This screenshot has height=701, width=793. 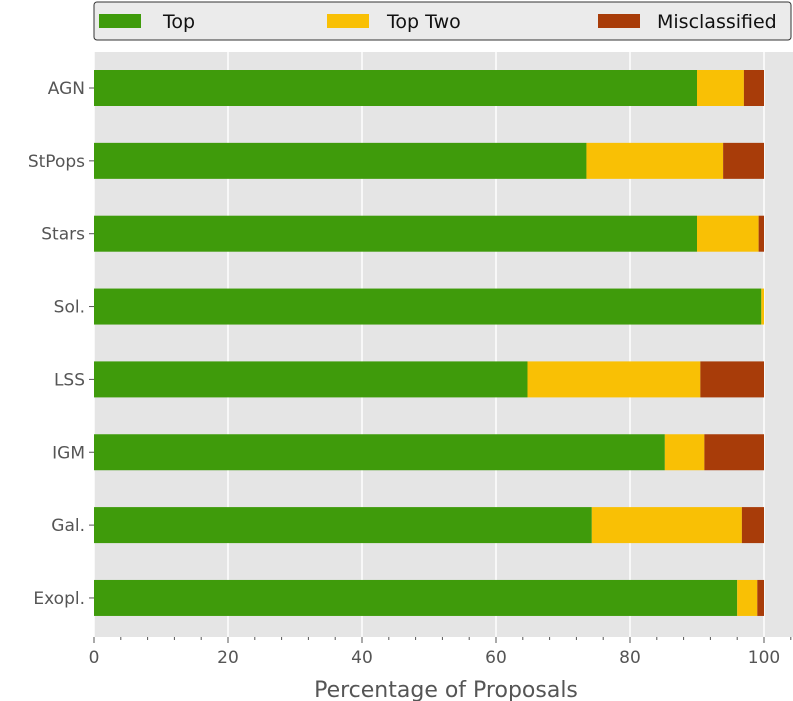 I want to click on y-tick-label: Stars, so click(x=63, y=235).